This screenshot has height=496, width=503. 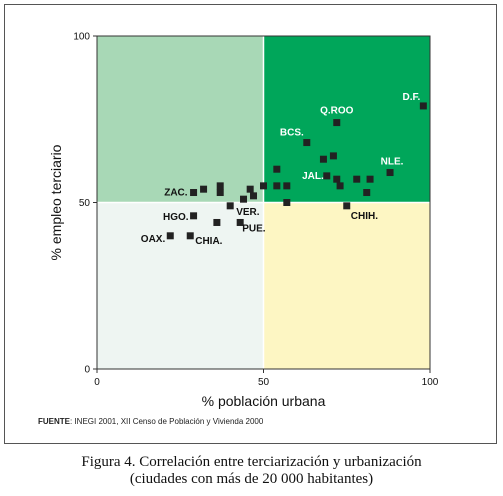 What do you see at coordinates (54, 421) in the screenshot?
I see `source-label: FUENTE` at bounding box center [54, 421].